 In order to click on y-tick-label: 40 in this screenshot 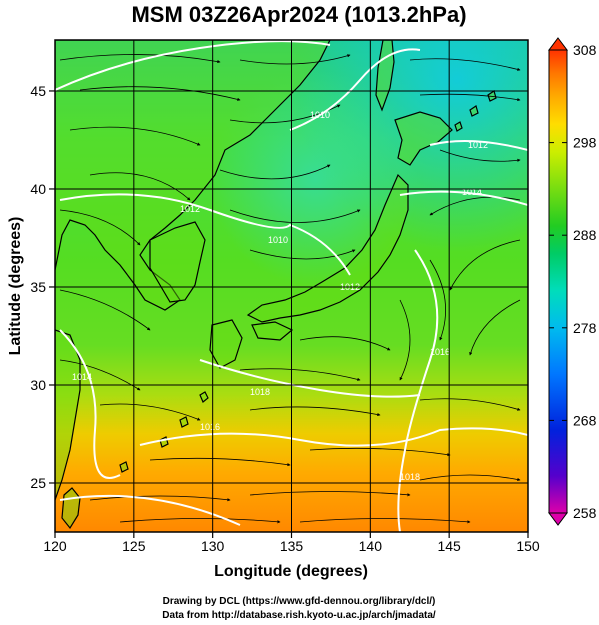, I will do `click(38, 189)`.